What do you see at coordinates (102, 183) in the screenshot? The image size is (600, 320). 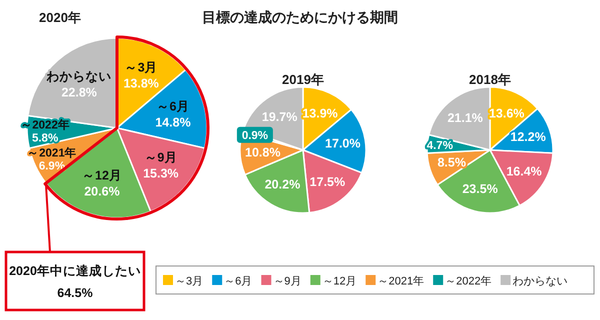 I see `data-label: ～12月 20.6%` at bounding box center [102, 183].